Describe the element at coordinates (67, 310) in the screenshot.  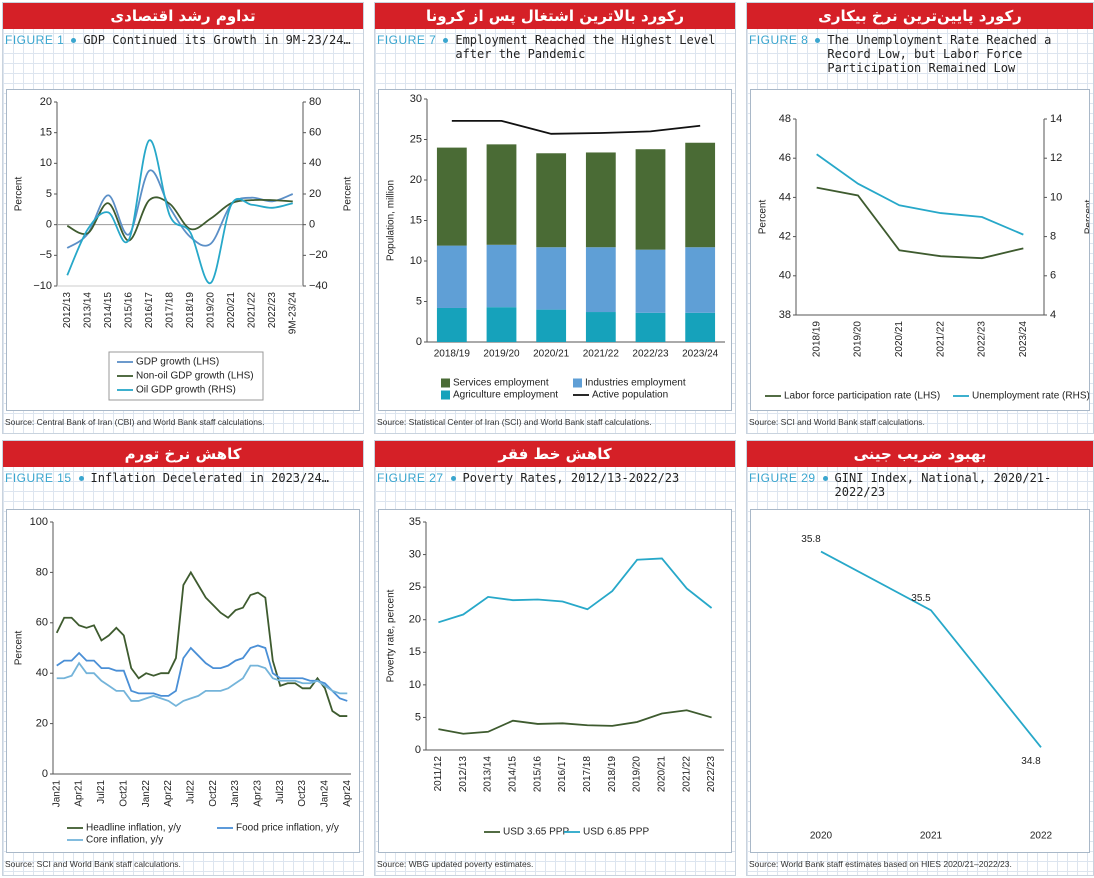
I see `x-tick-label: 2012/13` at that location.